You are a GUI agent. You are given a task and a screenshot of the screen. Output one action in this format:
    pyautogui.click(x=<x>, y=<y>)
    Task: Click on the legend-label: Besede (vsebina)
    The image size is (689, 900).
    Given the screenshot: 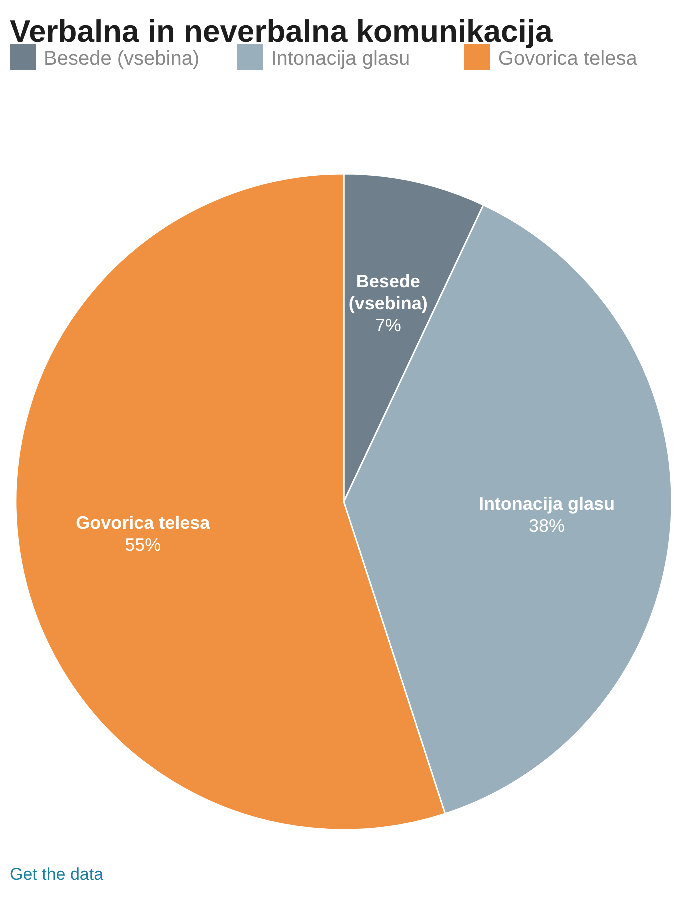 What is the action you would take?
    pyautogui.click(x=122, y=59)
    